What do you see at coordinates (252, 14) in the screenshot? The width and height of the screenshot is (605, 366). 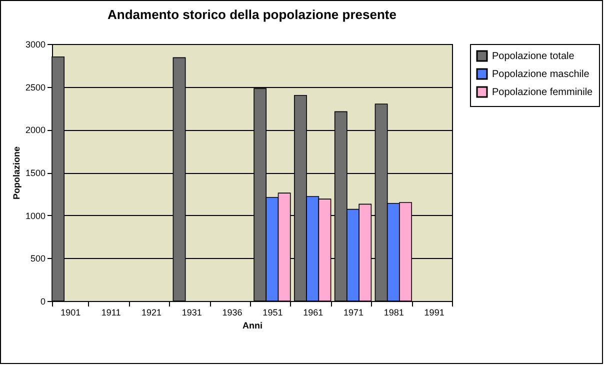 I see `chart-title: Andamento storico della popolazione presente` at bounding box center [252, 14].